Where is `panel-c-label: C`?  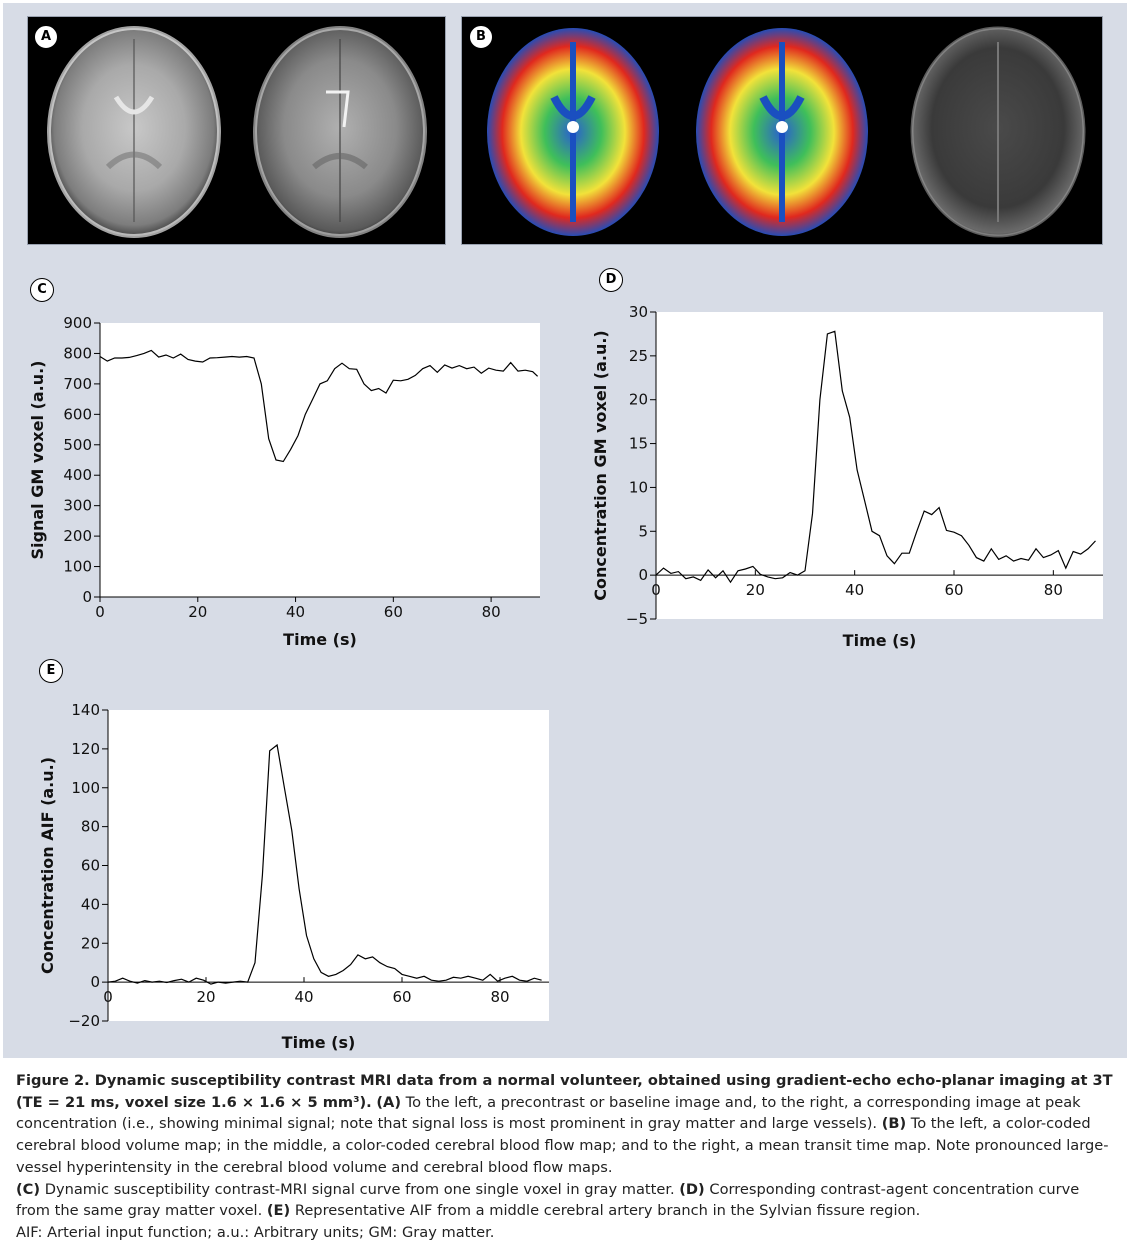 panel-c-label: C is located at coordinates (42, 290).